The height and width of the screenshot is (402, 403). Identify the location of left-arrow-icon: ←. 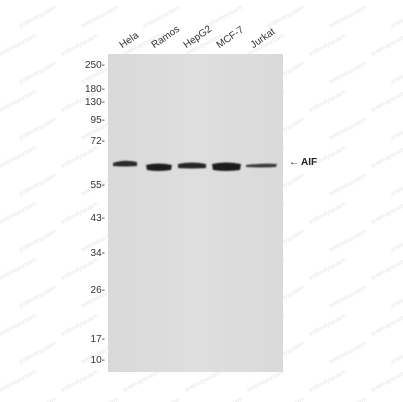
(294, 162).